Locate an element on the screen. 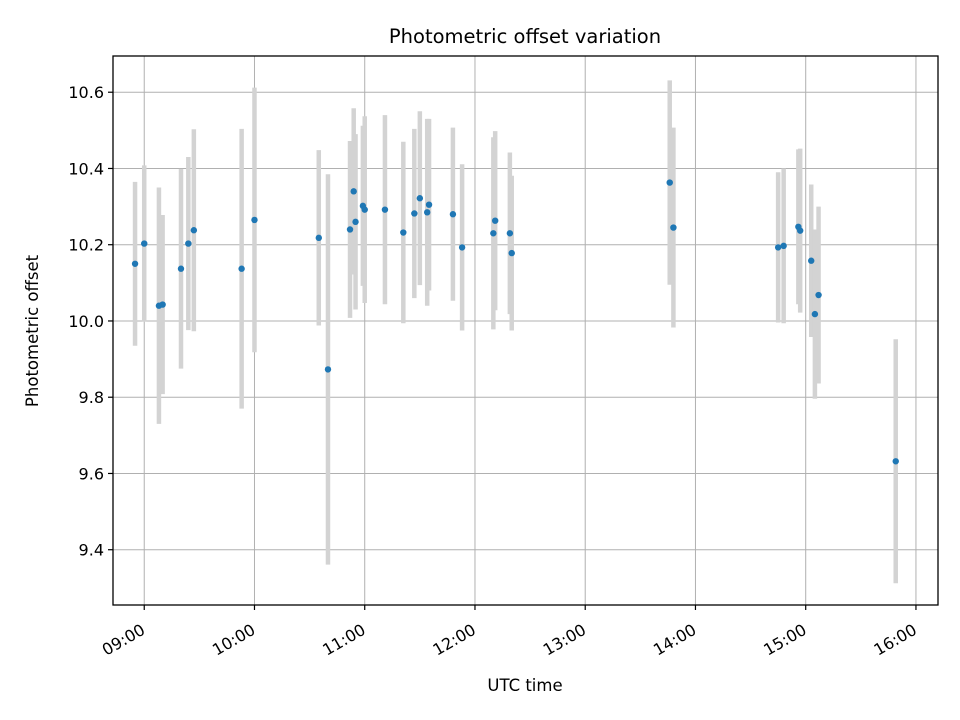  y-tick-label: 9.8 is located at coordinates (91, 397).